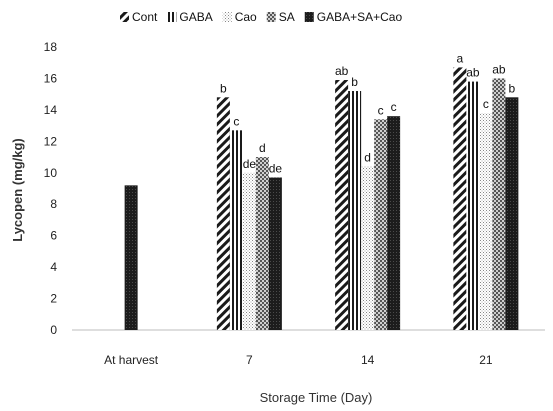 The image size is (553, 411). Describe the element at coordinates (51, 141) in the screenshot. I see `y-tick-label: 12` at that location.